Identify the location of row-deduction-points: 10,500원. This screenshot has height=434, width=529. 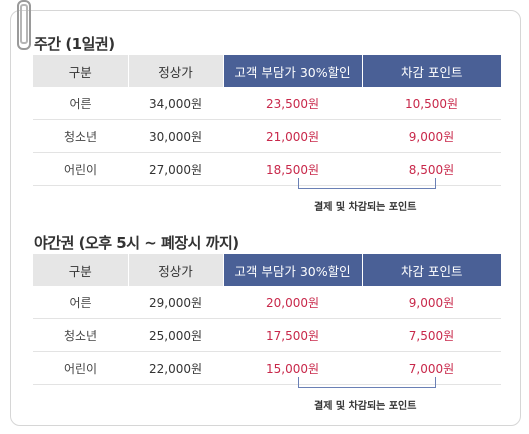
(431, 103).